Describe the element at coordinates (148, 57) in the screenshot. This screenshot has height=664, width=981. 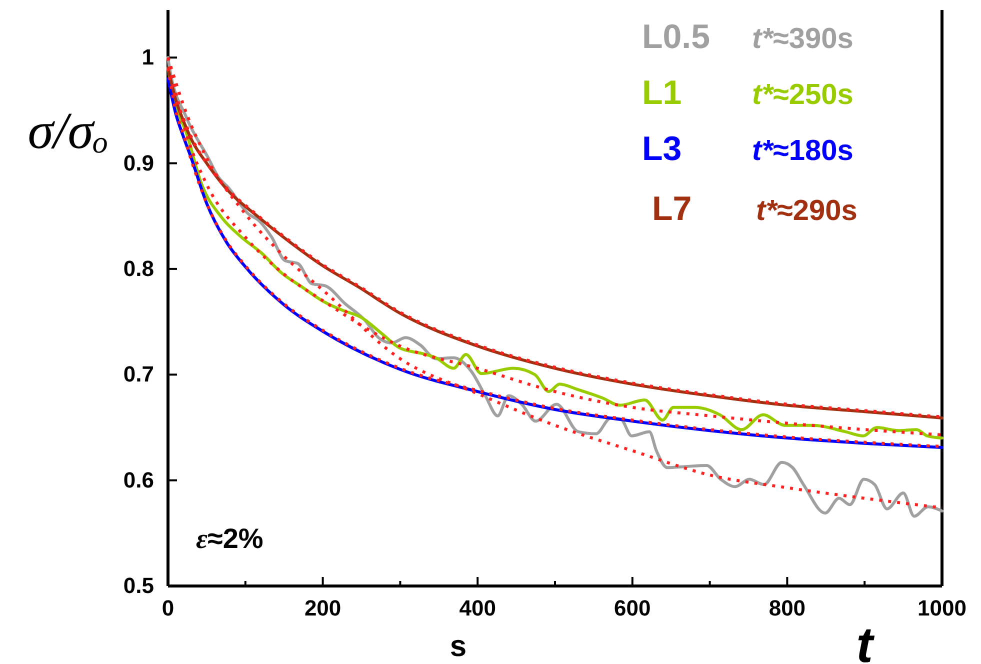
I see `y-tick-label: 1` at that location.